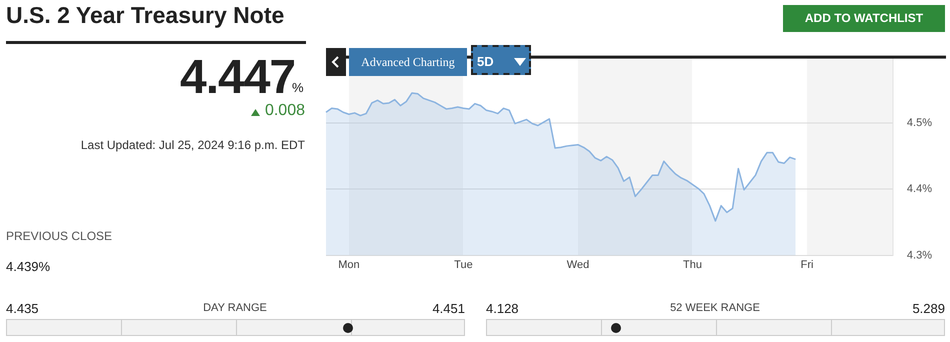 Image resolution: width=950 pixels, height=342 pixels. Describe the element at coordinates (235, 308) in the screenshot. I see `text: DAY RANGE` at that location.